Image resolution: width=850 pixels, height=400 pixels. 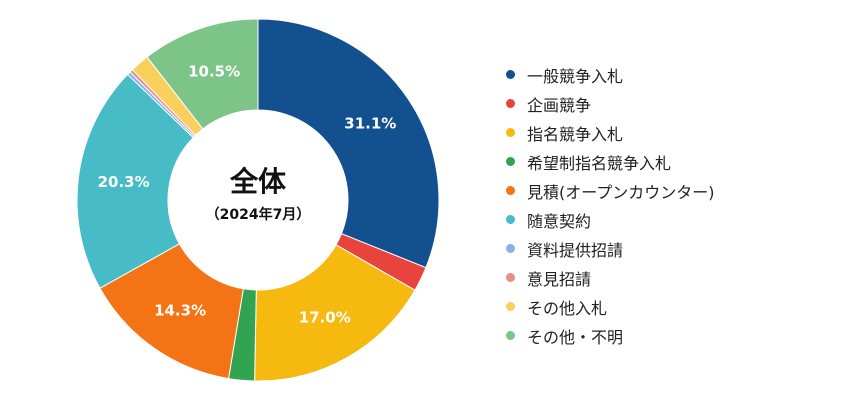 I want to click on slice-value-label: 17.0%, so click(x=325, y=317).